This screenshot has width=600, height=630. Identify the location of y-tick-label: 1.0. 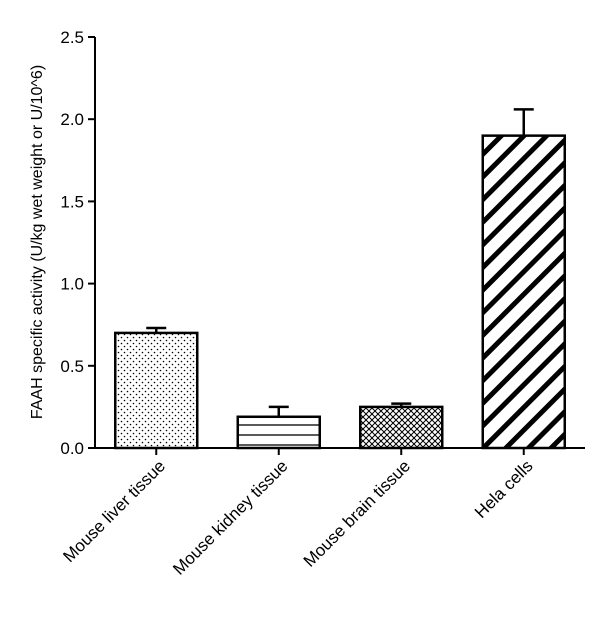
(72, 284).